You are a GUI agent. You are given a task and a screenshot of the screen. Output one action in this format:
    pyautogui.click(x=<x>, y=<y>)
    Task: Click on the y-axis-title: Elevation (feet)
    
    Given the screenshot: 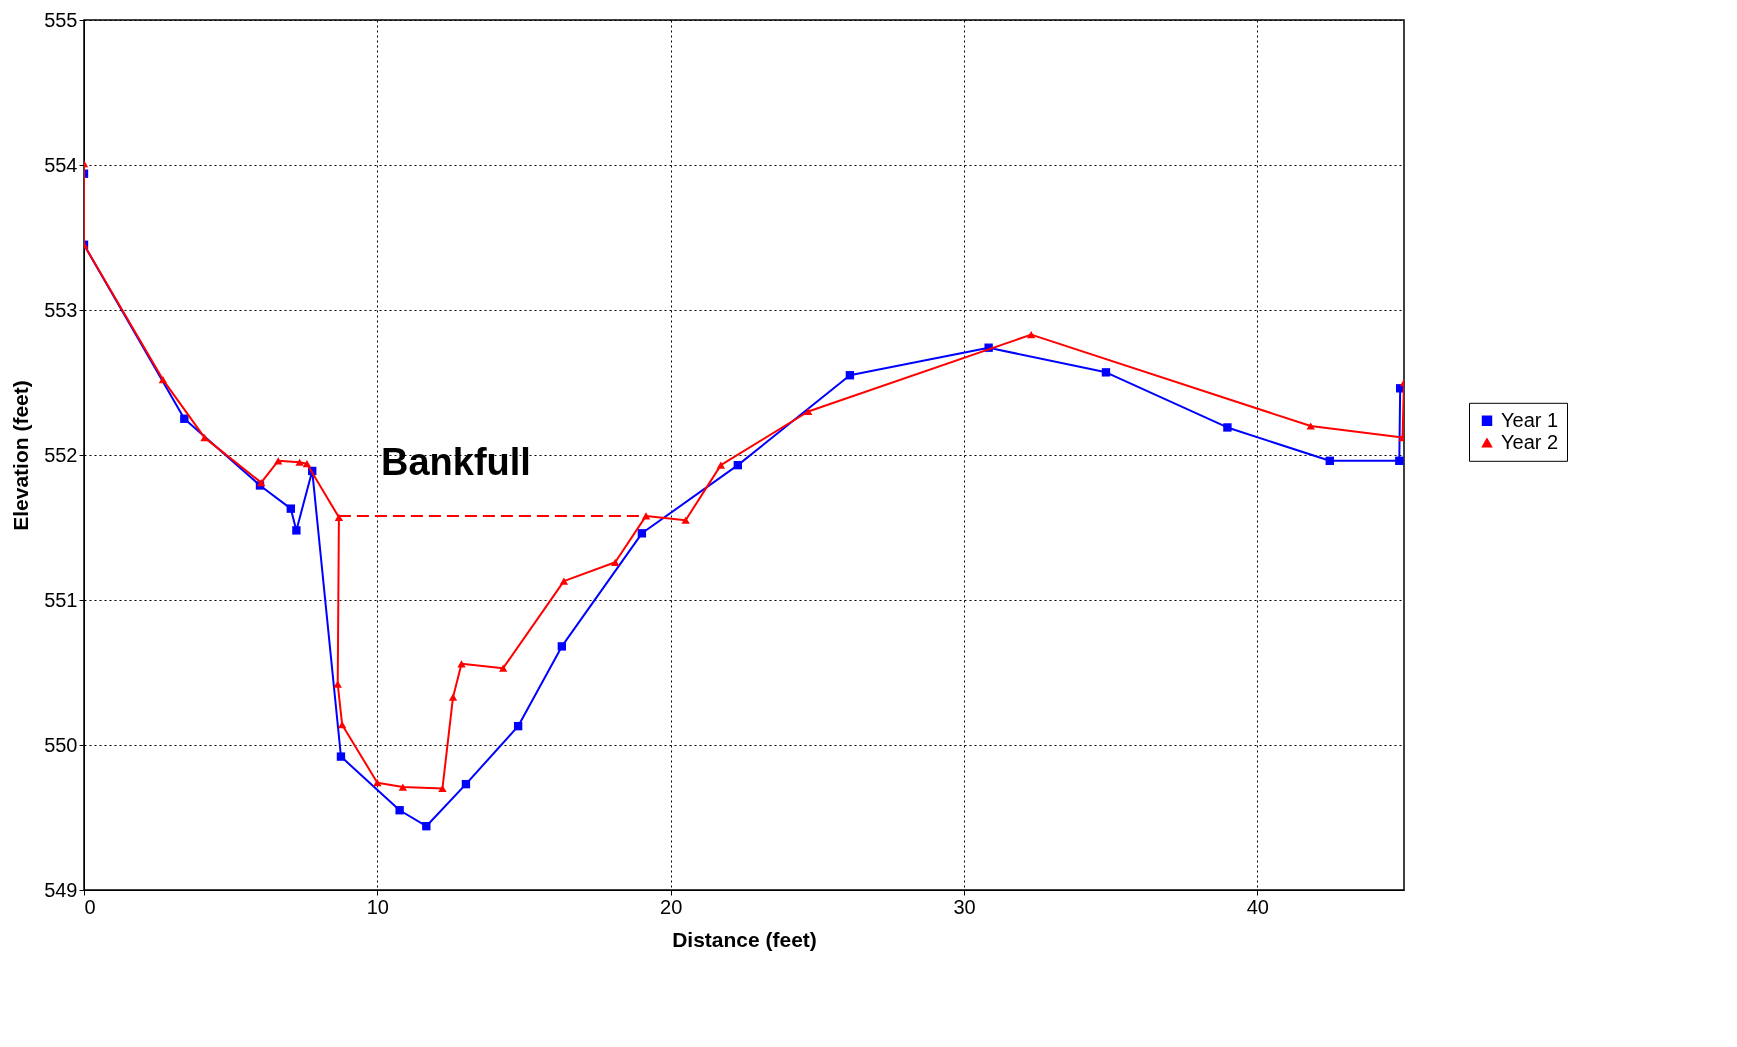 What is the action you would take?
    pyautogui.click(x=21, y=455)
    